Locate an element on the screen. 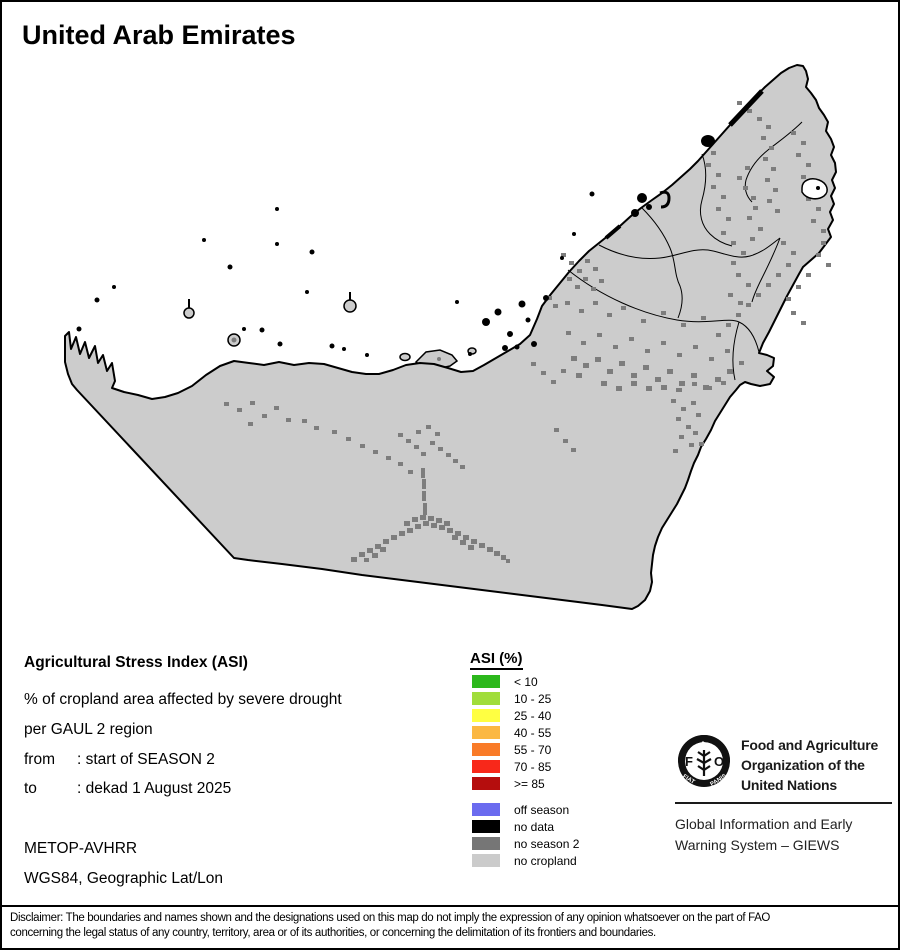  legend-row: no cropland is located at coordinates (525, 860).